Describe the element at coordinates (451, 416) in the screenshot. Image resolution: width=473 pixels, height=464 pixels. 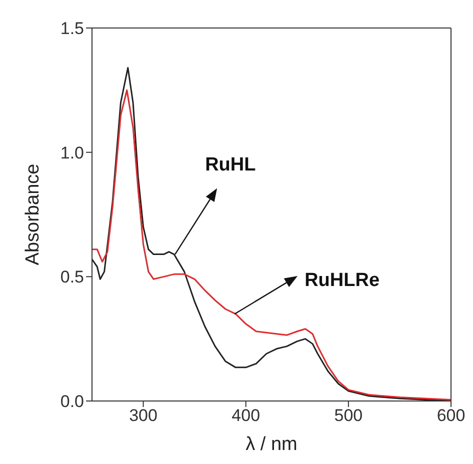
I see `x-tick-label: 600` at that location.